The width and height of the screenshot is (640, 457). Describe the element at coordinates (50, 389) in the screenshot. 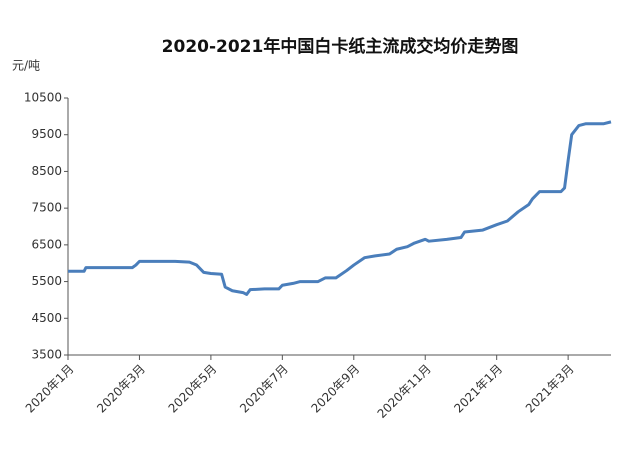

I see `x-tick-label: 2020年1月` at that location.